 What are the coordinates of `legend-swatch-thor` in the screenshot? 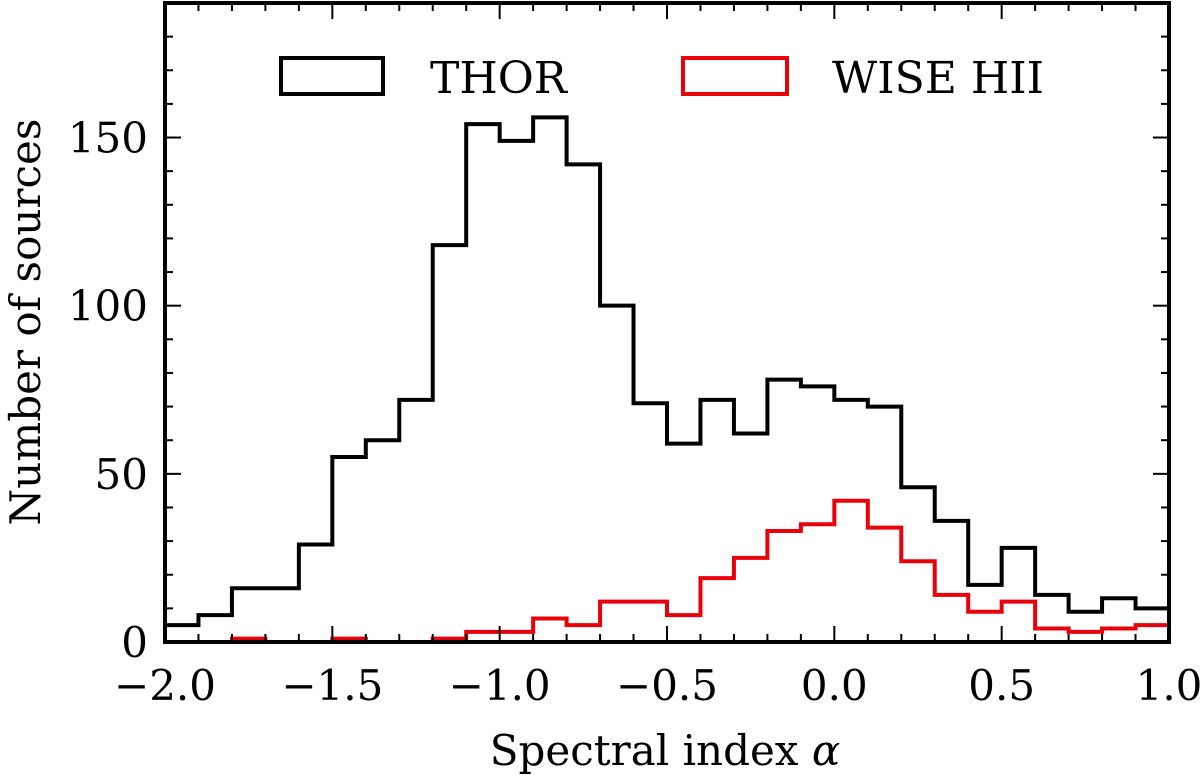 It's located at (332, 76).